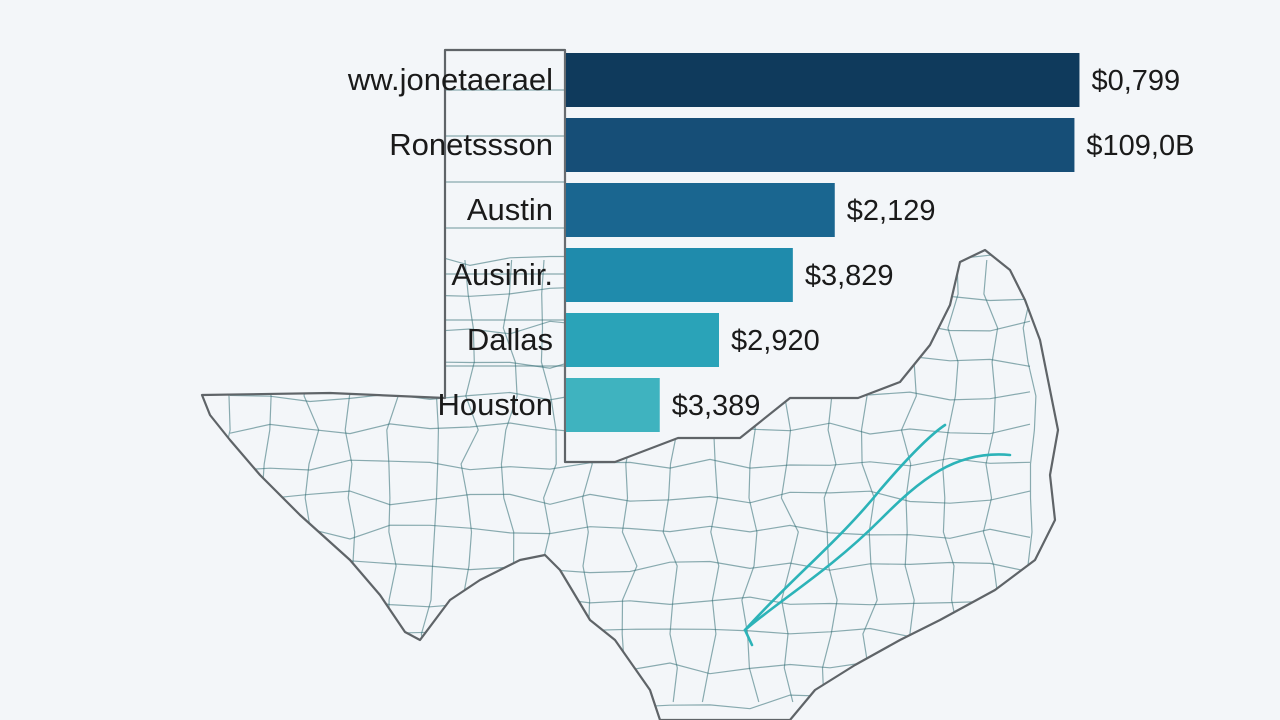  I want to click on category-label: ww.jonetaerael, so click(450, 79).